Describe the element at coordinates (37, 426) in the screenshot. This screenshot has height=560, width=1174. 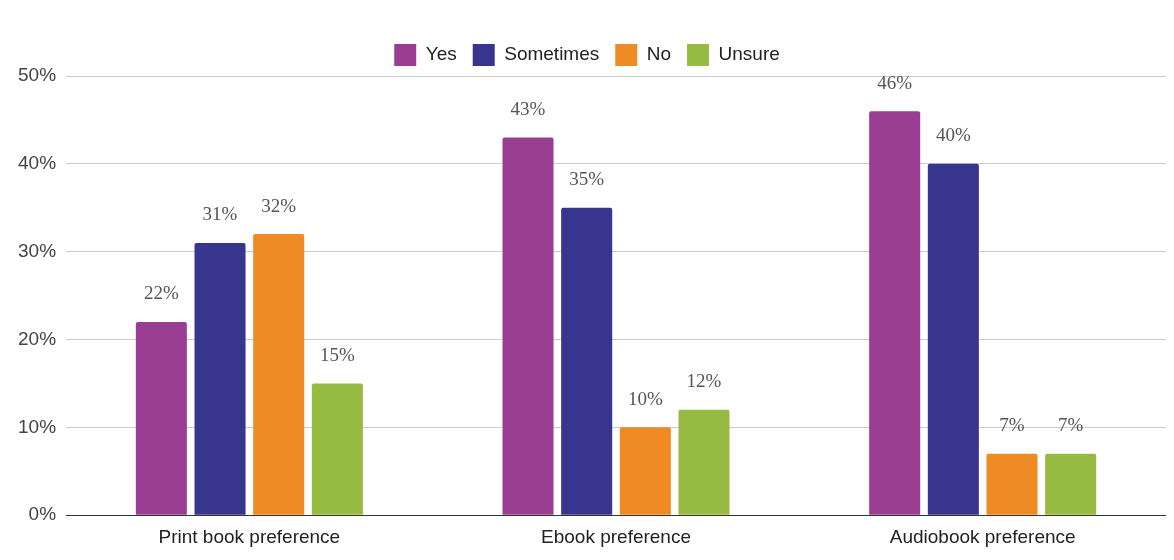
I see `y-tick-label: 10%` at that location.